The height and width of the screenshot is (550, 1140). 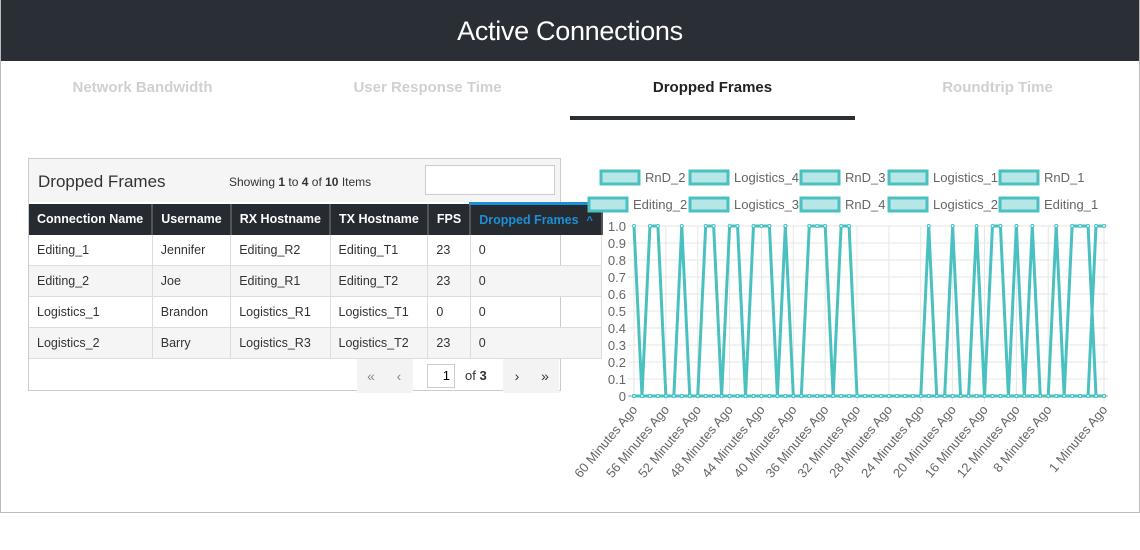 What do you see at coordinates (536, 218) in the screenshot?
I see `column-header: Dropped Frames ^` at bounding box center [536, 218].